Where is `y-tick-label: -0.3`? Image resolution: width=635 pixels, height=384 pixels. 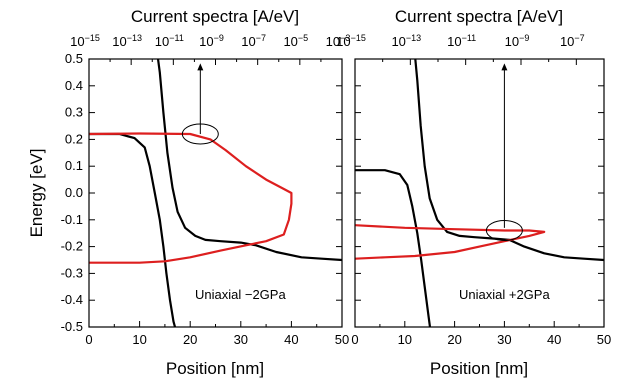 y-tick-label: -0.3 is located at coordinates (72, 272).